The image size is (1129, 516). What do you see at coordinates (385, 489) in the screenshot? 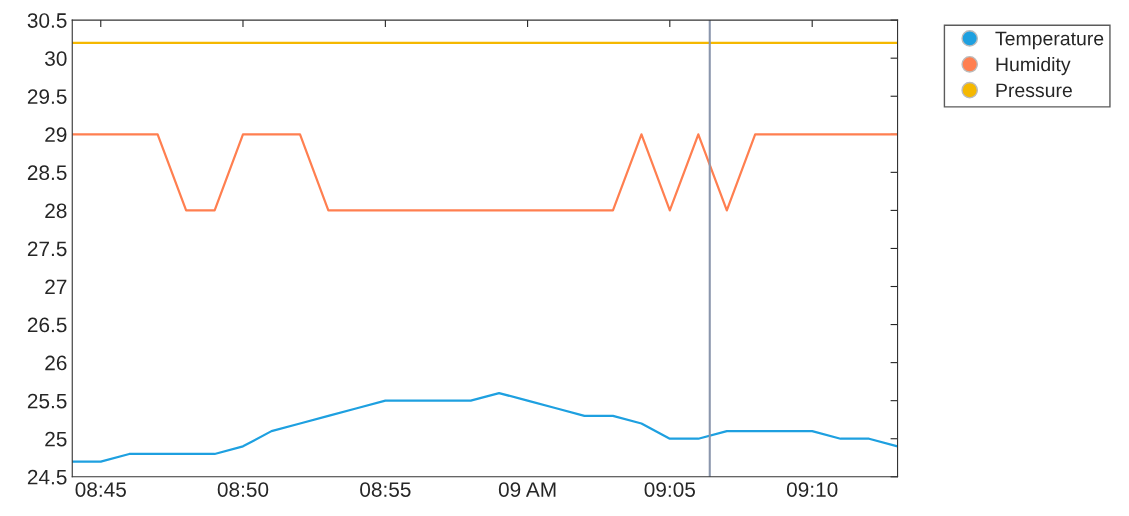
I see `x-tick-label: 08:55` at bounding box center [385, 489].